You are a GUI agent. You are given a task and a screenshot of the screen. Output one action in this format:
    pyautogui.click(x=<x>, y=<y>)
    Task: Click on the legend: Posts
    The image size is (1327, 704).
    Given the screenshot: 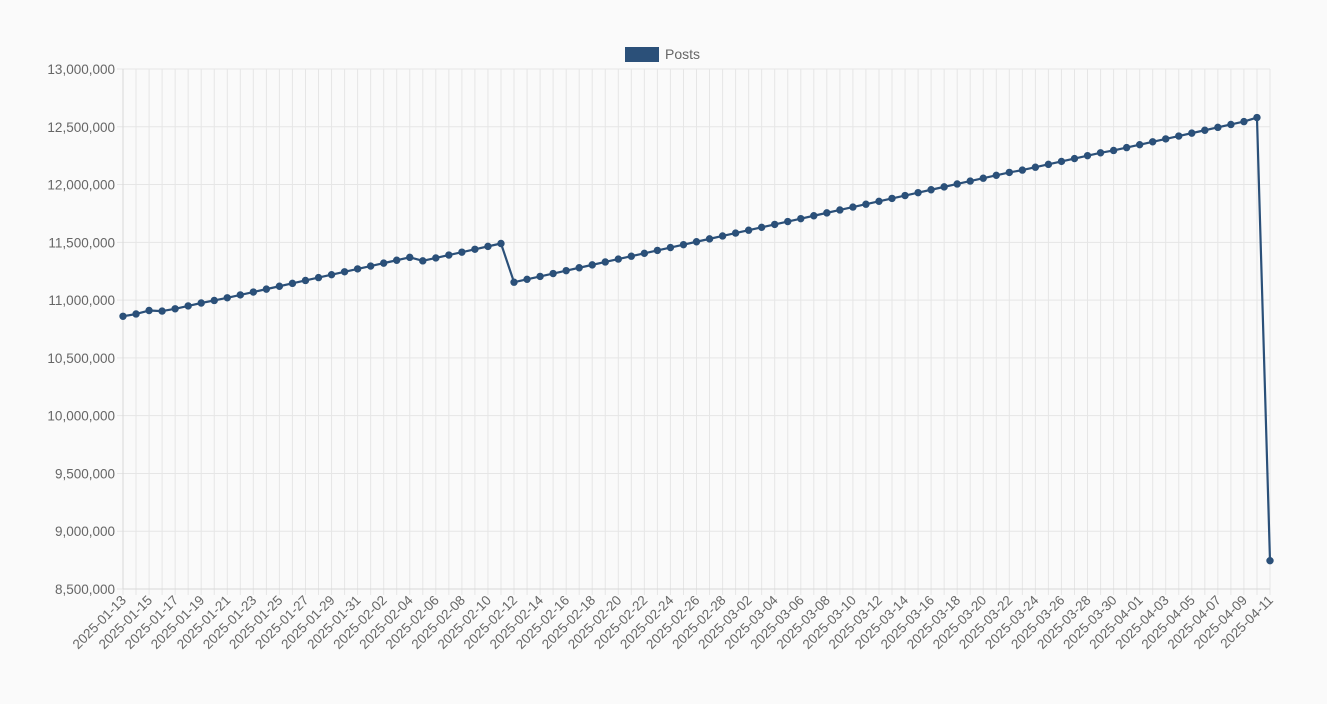 What is the action you would take?
    pyautogui.click(x=662, y=54)
    